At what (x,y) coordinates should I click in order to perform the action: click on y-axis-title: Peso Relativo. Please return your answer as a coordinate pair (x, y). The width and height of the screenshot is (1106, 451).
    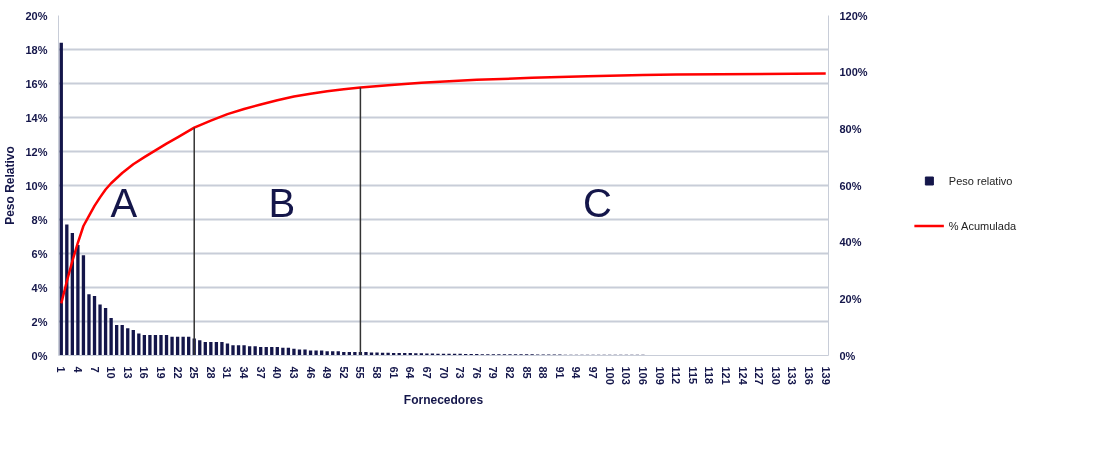
    Looking at the image, I should click on (10, 185).